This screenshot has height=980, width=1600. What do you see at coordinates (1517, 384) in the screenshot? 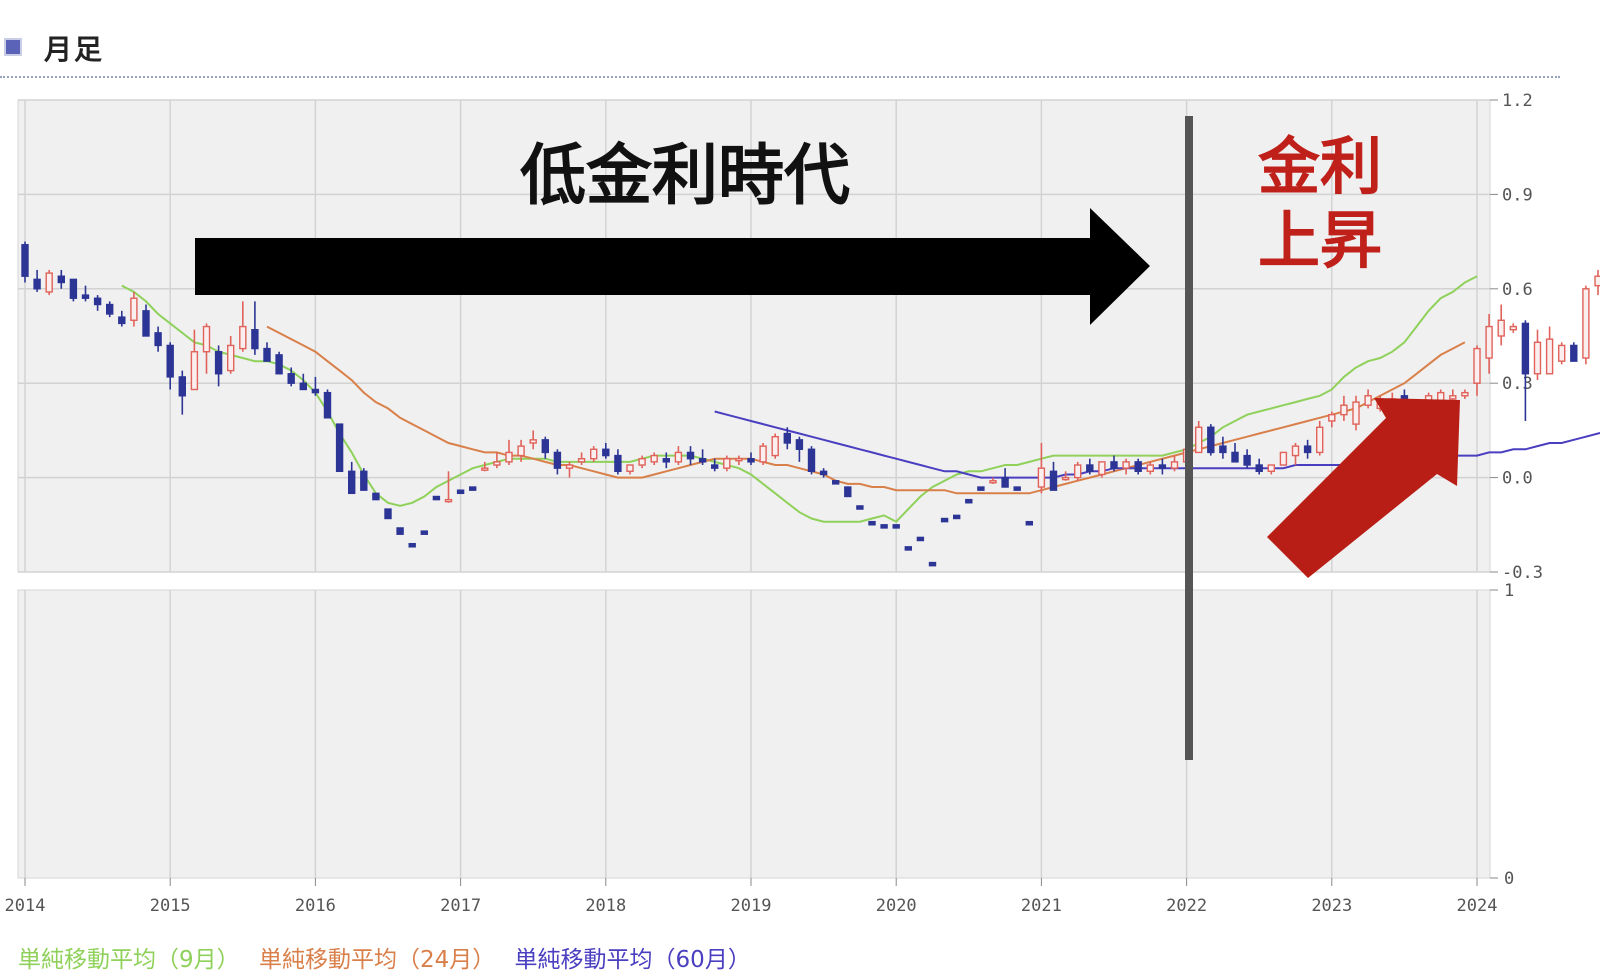
I see `y-tick-label: 0.3` at bounding box center [1517, 384].